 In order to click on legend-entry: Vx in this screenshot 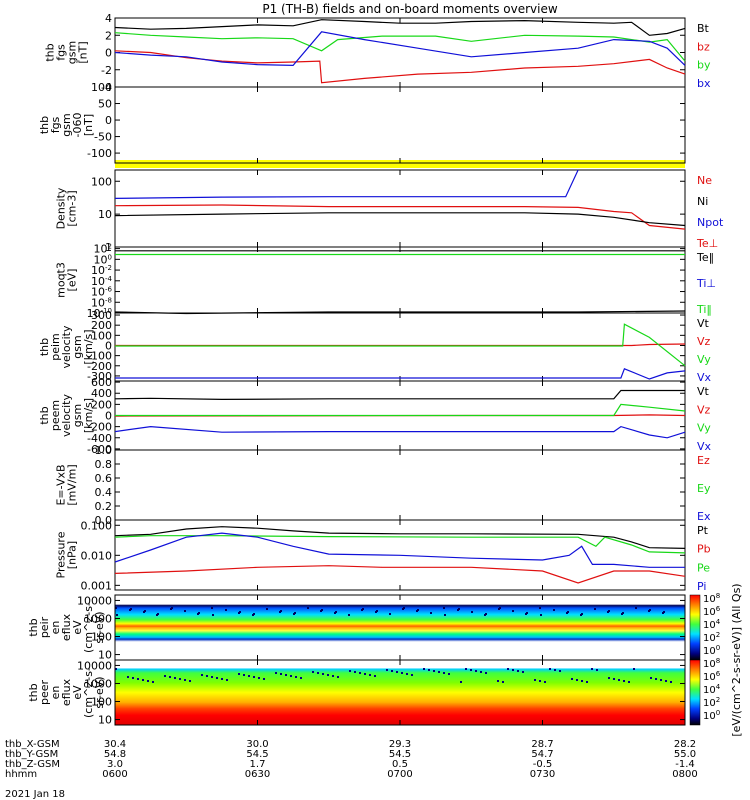, I will do `click(704, 446)`.